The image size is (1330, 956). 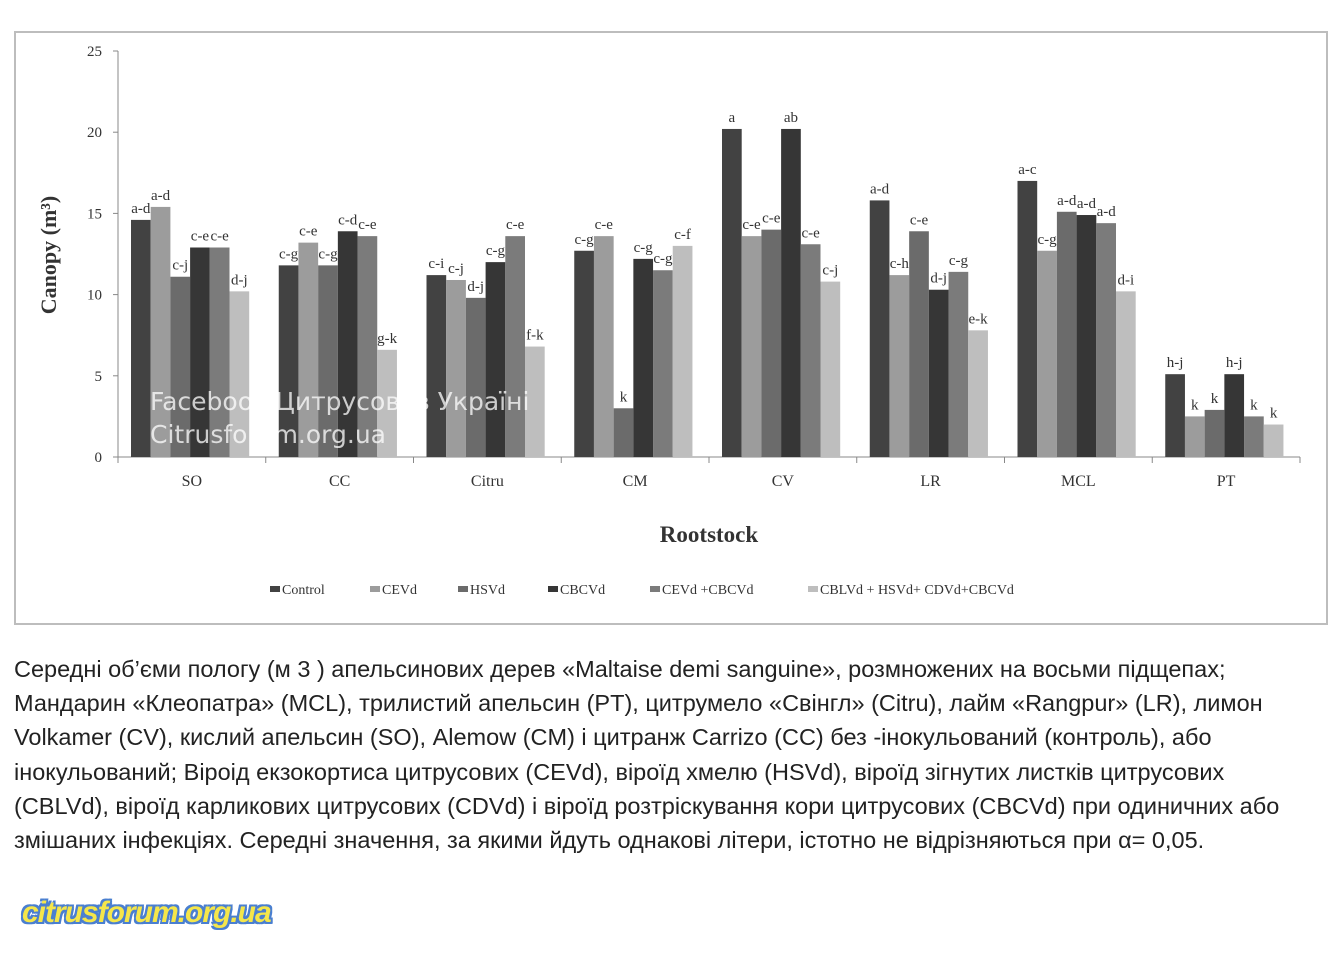 I want to click on significance-label: g-k, so click(x=387, y=339).